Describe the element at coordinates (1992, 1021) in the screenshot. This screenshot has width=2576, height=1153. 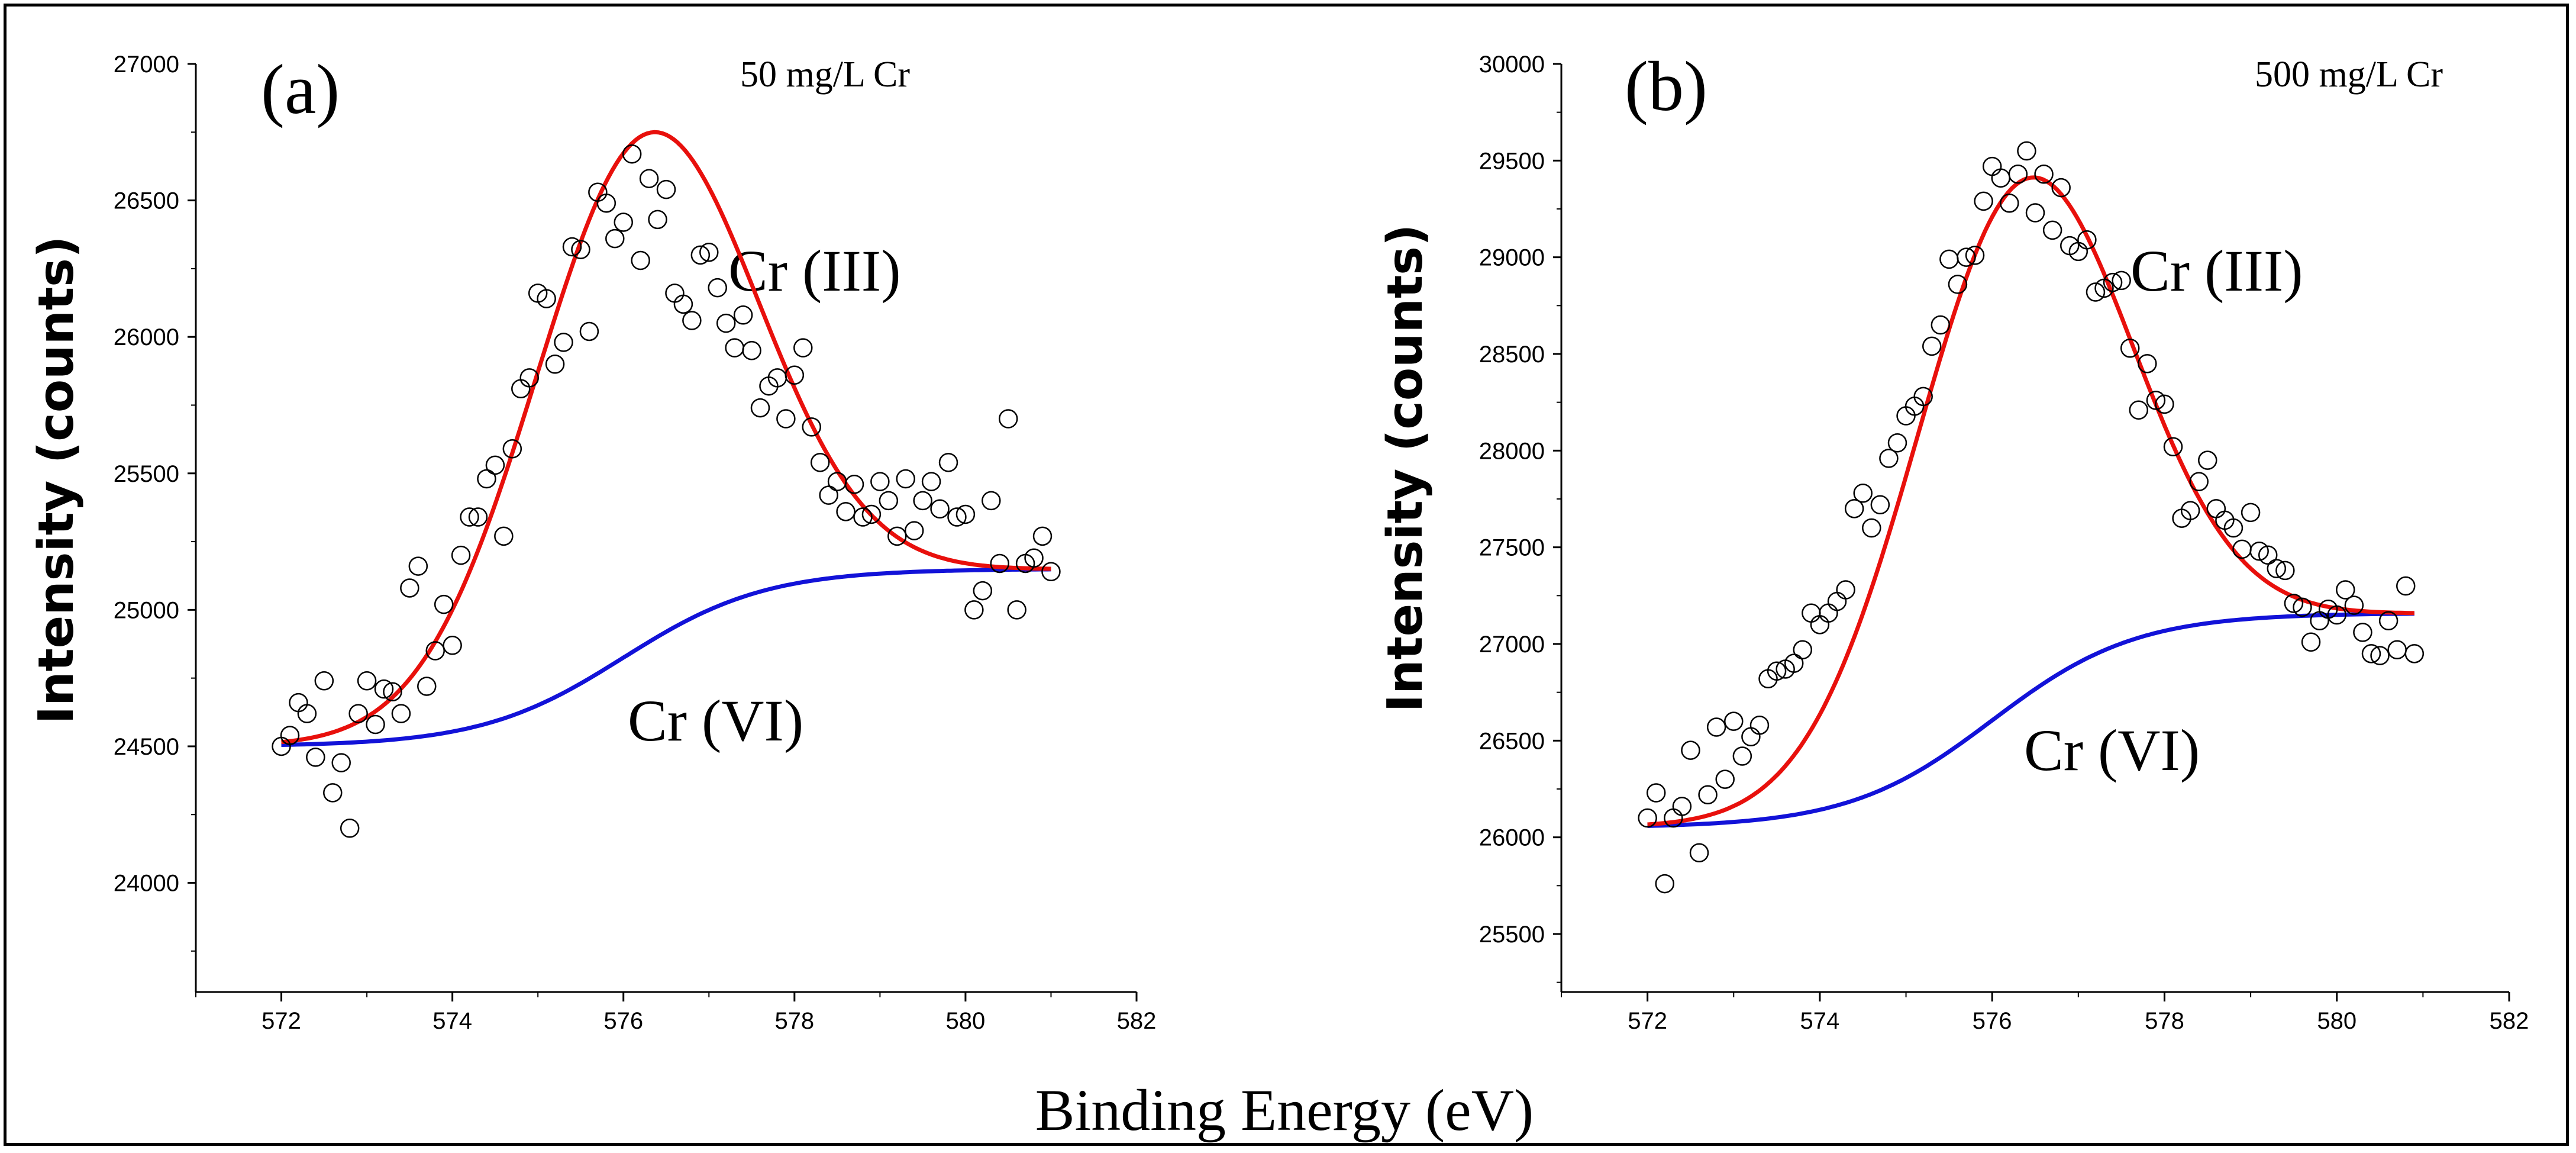
I see `panel-b-x-tick-label: 576` at that location.